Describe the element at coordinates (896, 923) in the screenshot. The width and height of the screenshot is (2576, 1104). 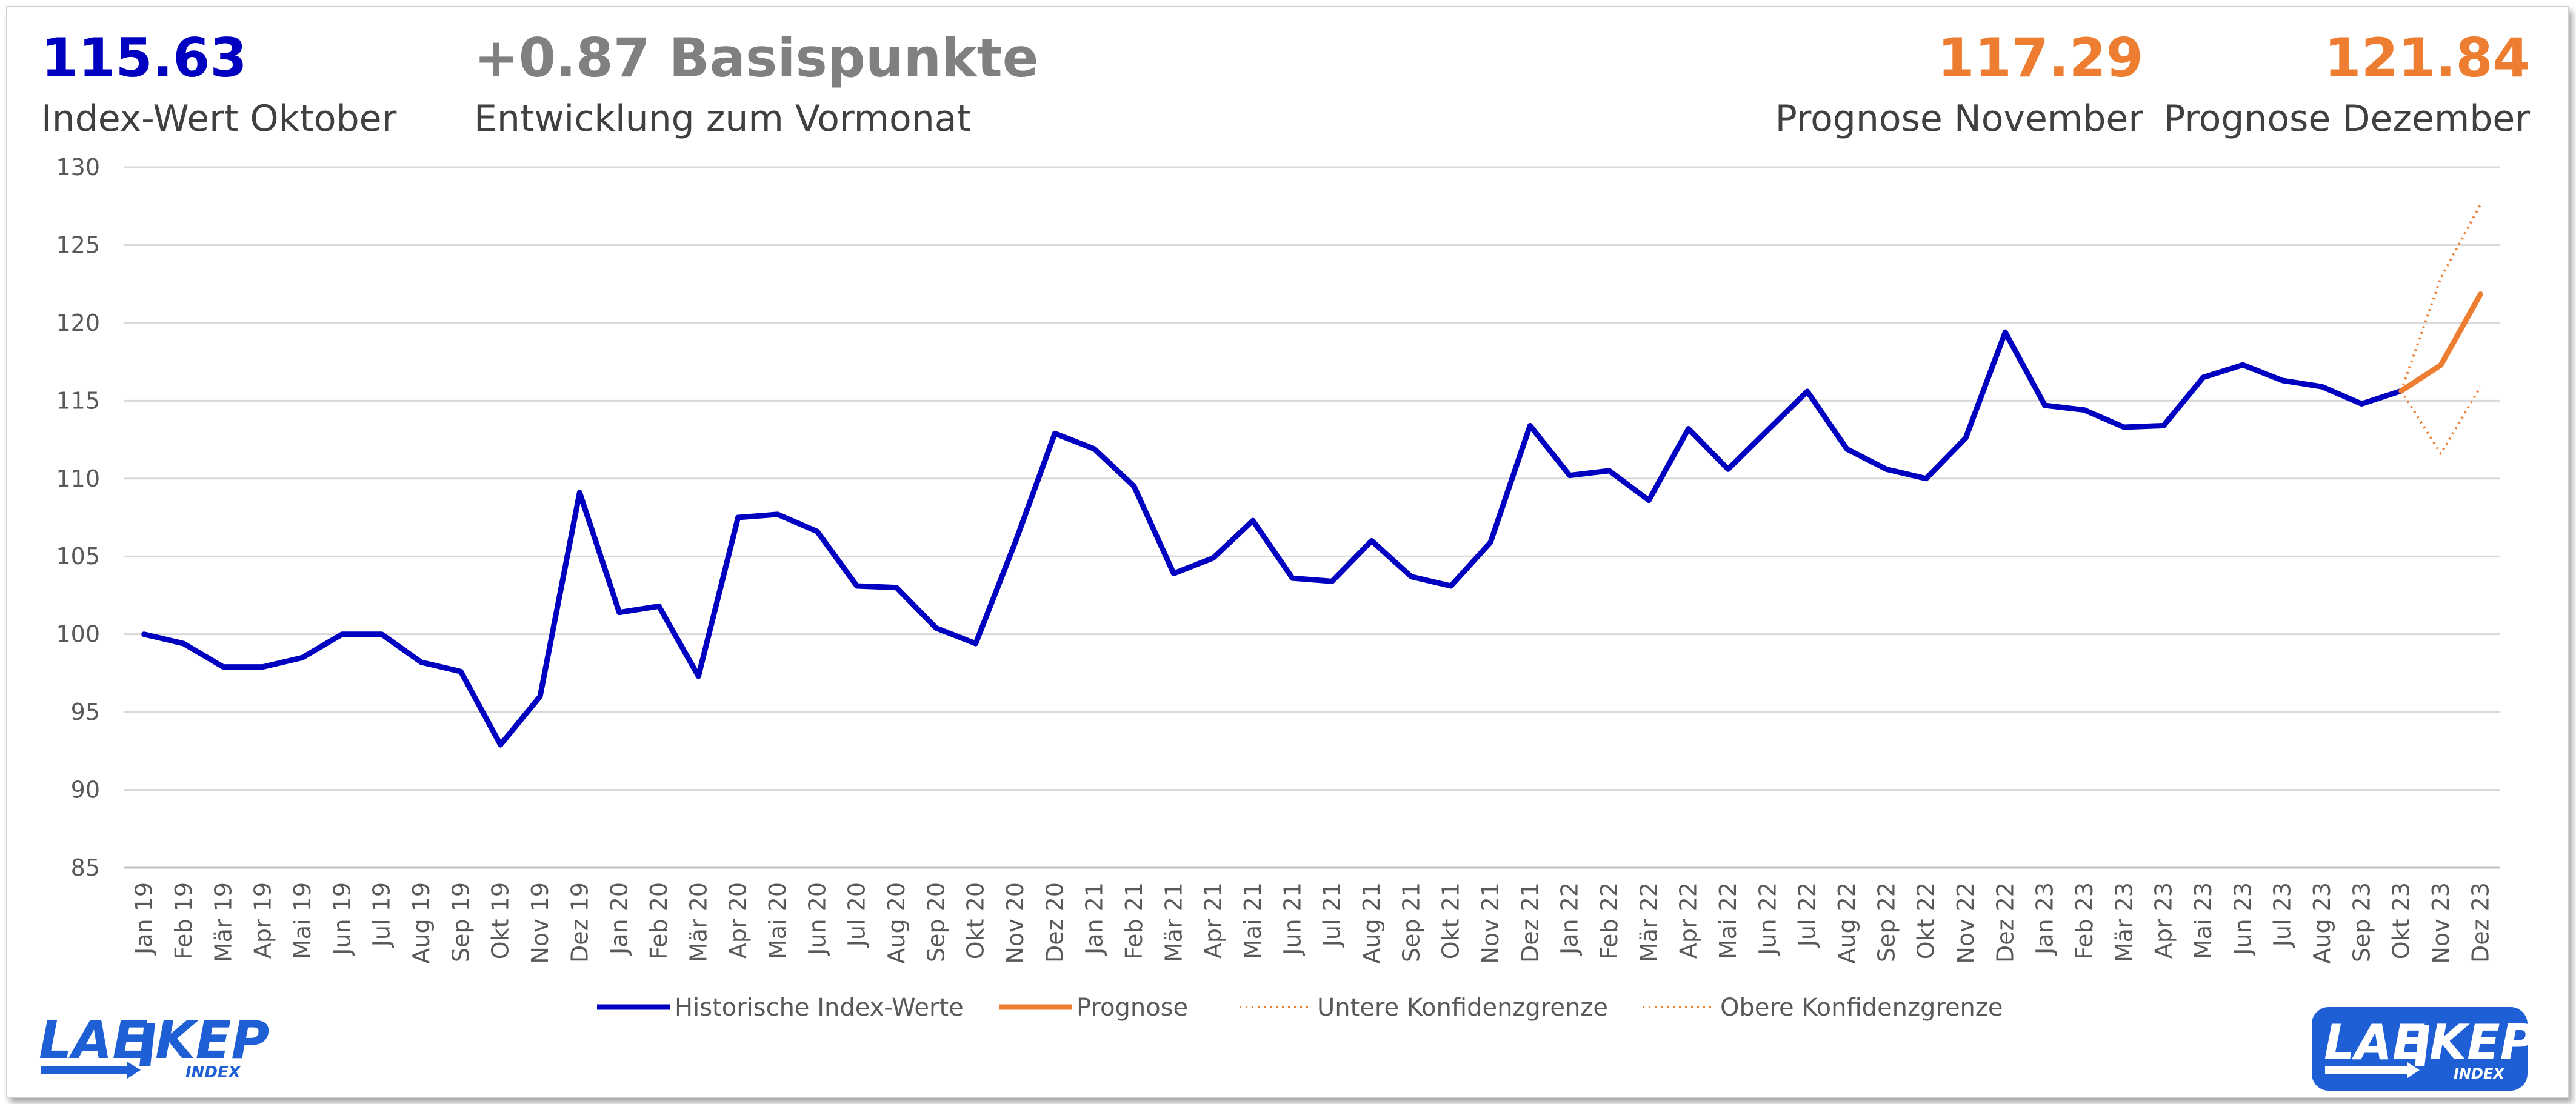
I see `x-tick-label: Aug 20` at that location.